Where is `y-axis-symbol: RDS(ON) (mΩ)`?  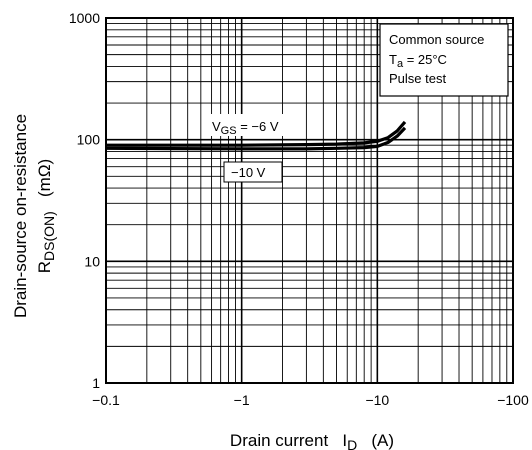
y-axis-symbol: RDS(ON) (mΩ) is located at coordinates (46, 216).